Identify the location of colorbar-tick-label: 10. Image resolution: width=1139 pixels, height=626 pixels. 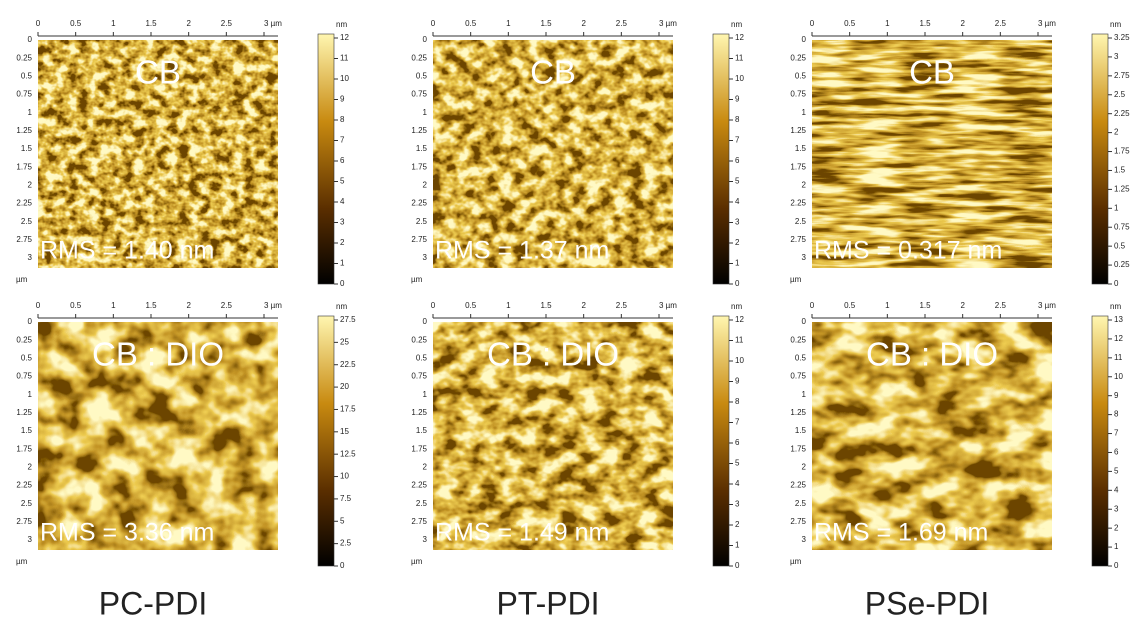
(344, 476).